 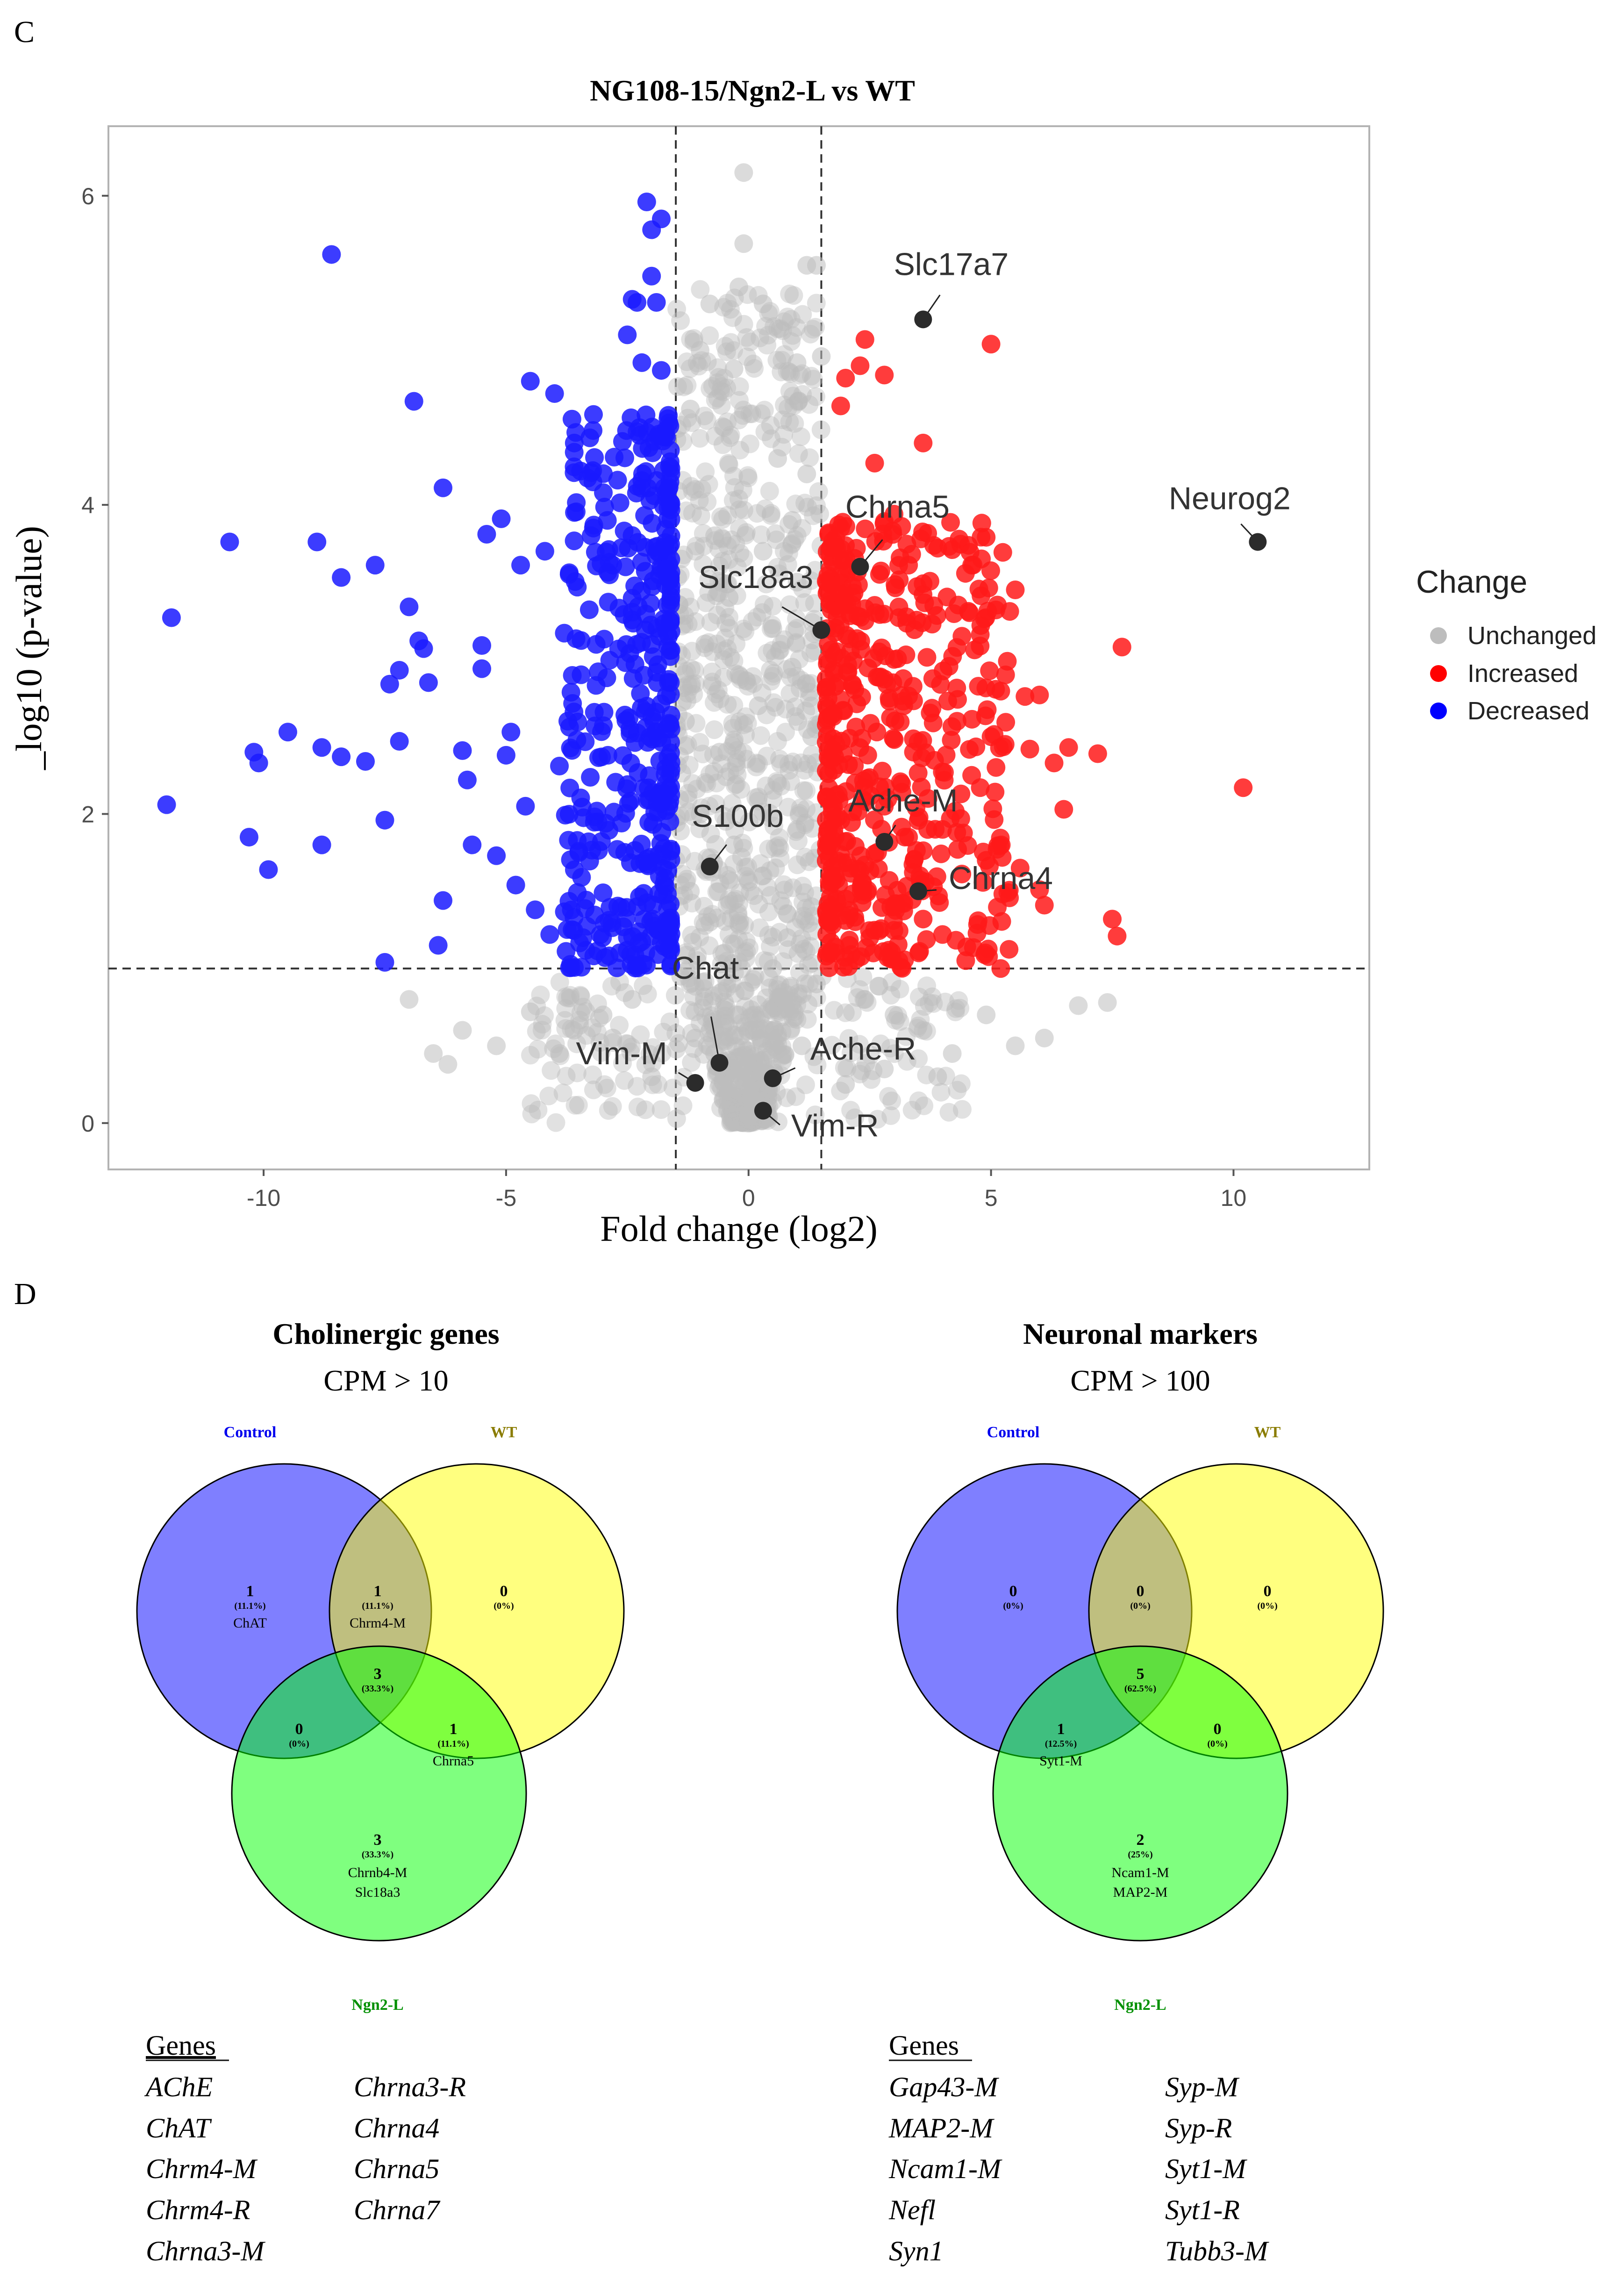 I want to click on region-ngn2-only: 3 (33.3%) Chrnb4-M Slc18a3, so click(x=378, y=1865).